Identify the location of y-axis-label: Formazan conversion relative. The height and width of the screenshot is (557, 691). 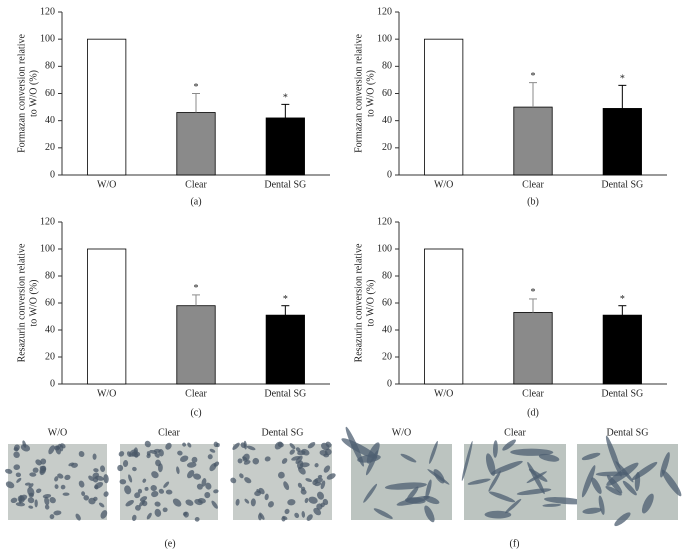
(21, 93).